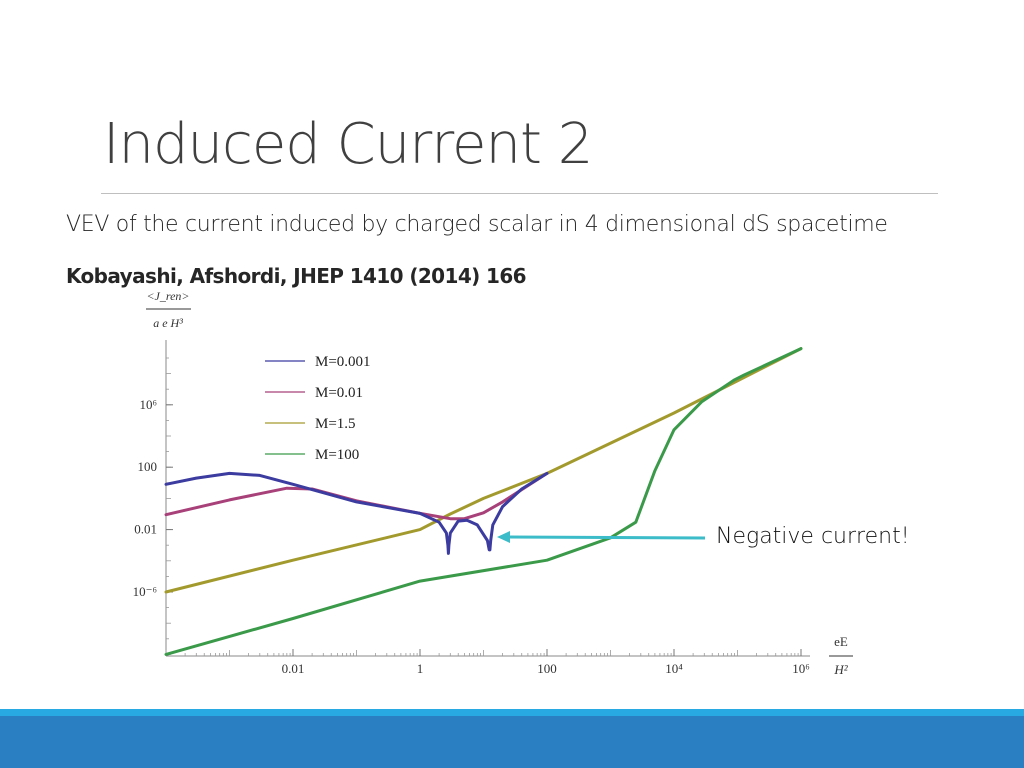  I want to click on footer-accent-strip, so click(512, 712).